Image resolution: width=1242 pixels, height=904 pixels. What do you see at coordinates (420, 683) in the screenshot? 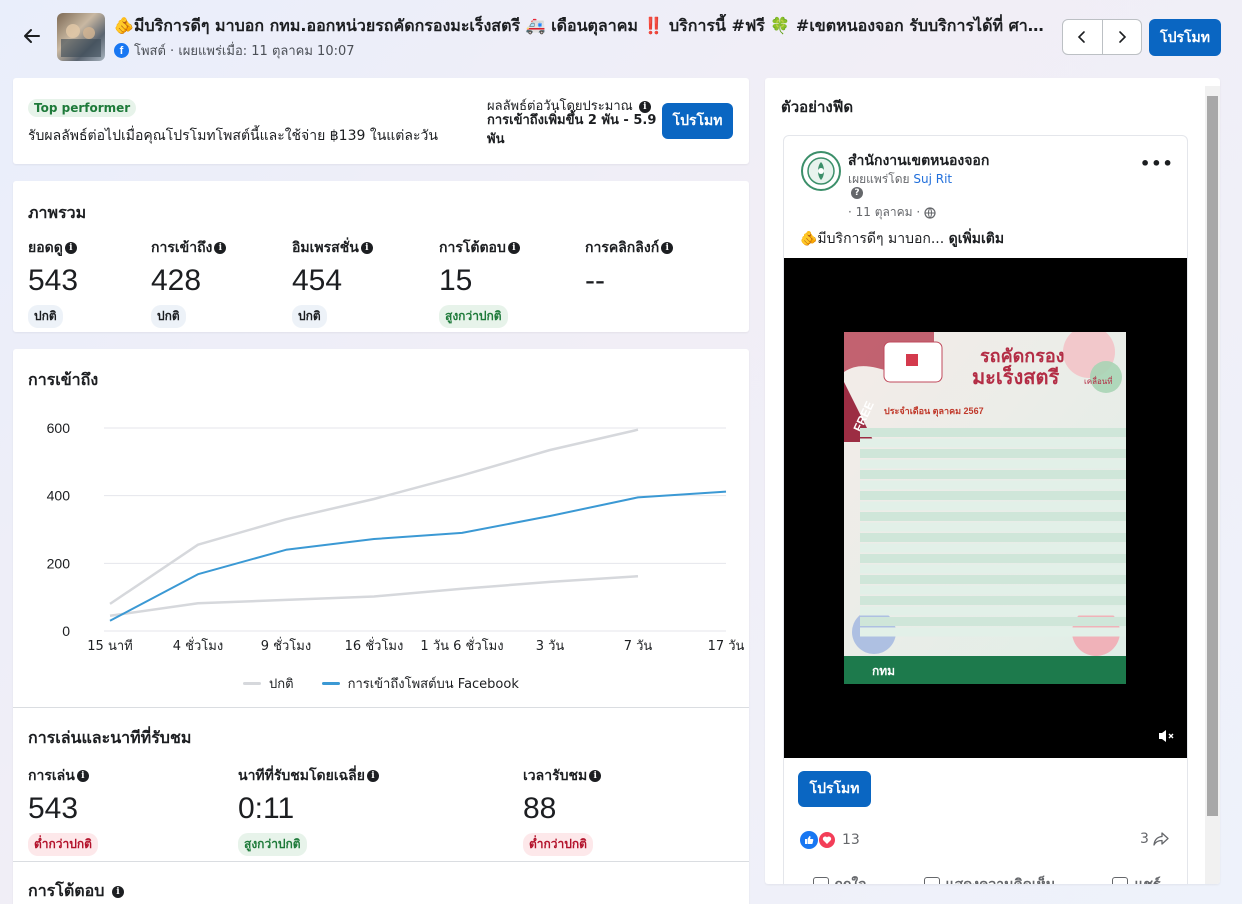
I see `legend-item-reach: การเข้าถึงโพสต์บน Facebook` at bounding box center [420, 683].